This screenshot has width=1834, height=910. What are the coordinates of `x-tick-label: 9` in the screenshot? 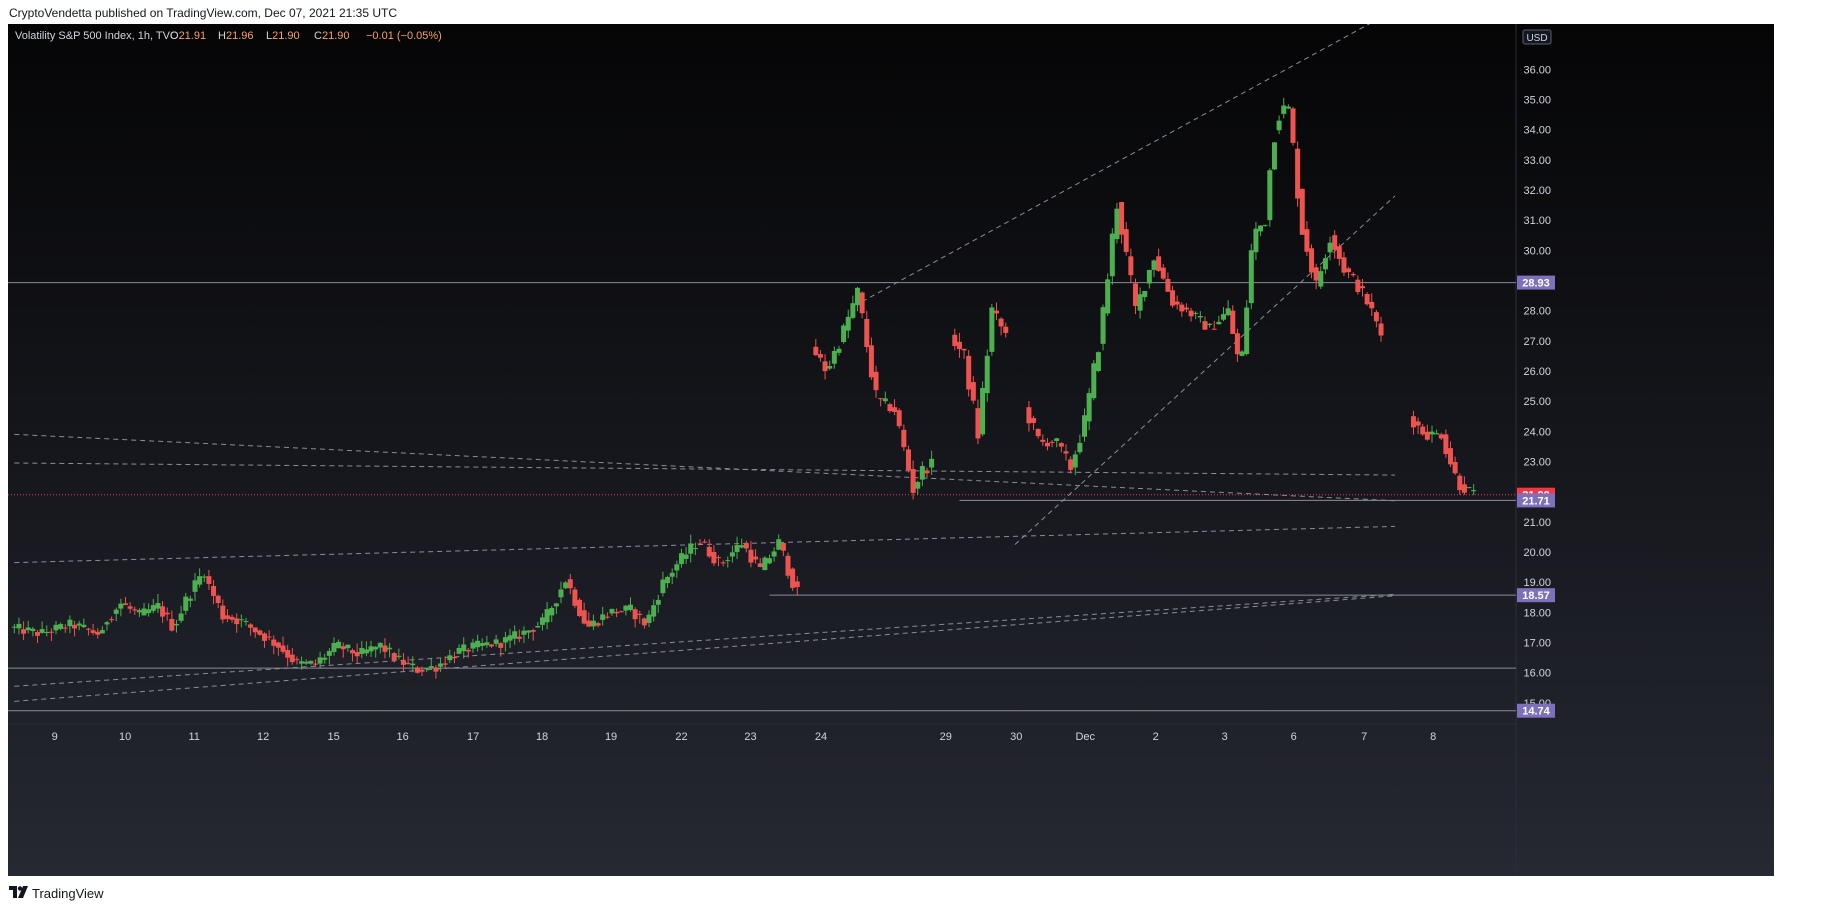 It's located at (55, 737).